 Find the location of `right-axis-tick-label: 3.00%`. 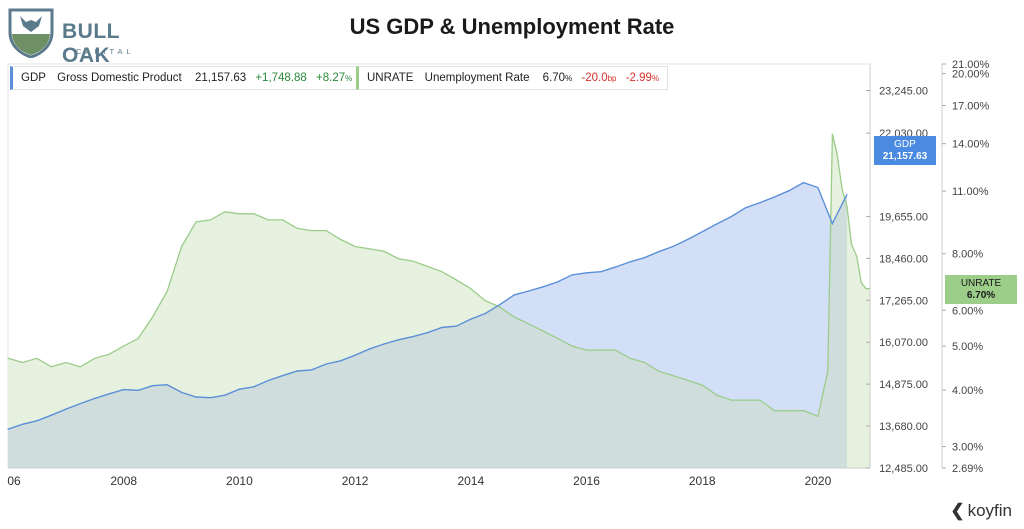

right-axis-tick-label: 3.00% is located at coordinates (967, 448).